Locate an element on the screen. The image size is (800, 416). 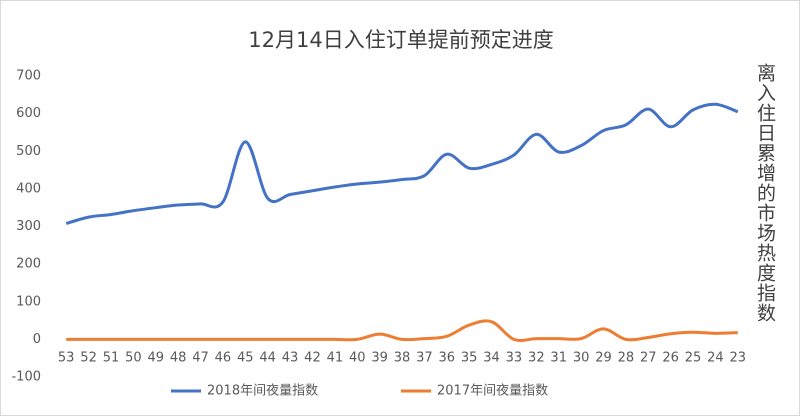
y-tick-label: 0 is located at coordinates (37, 339).